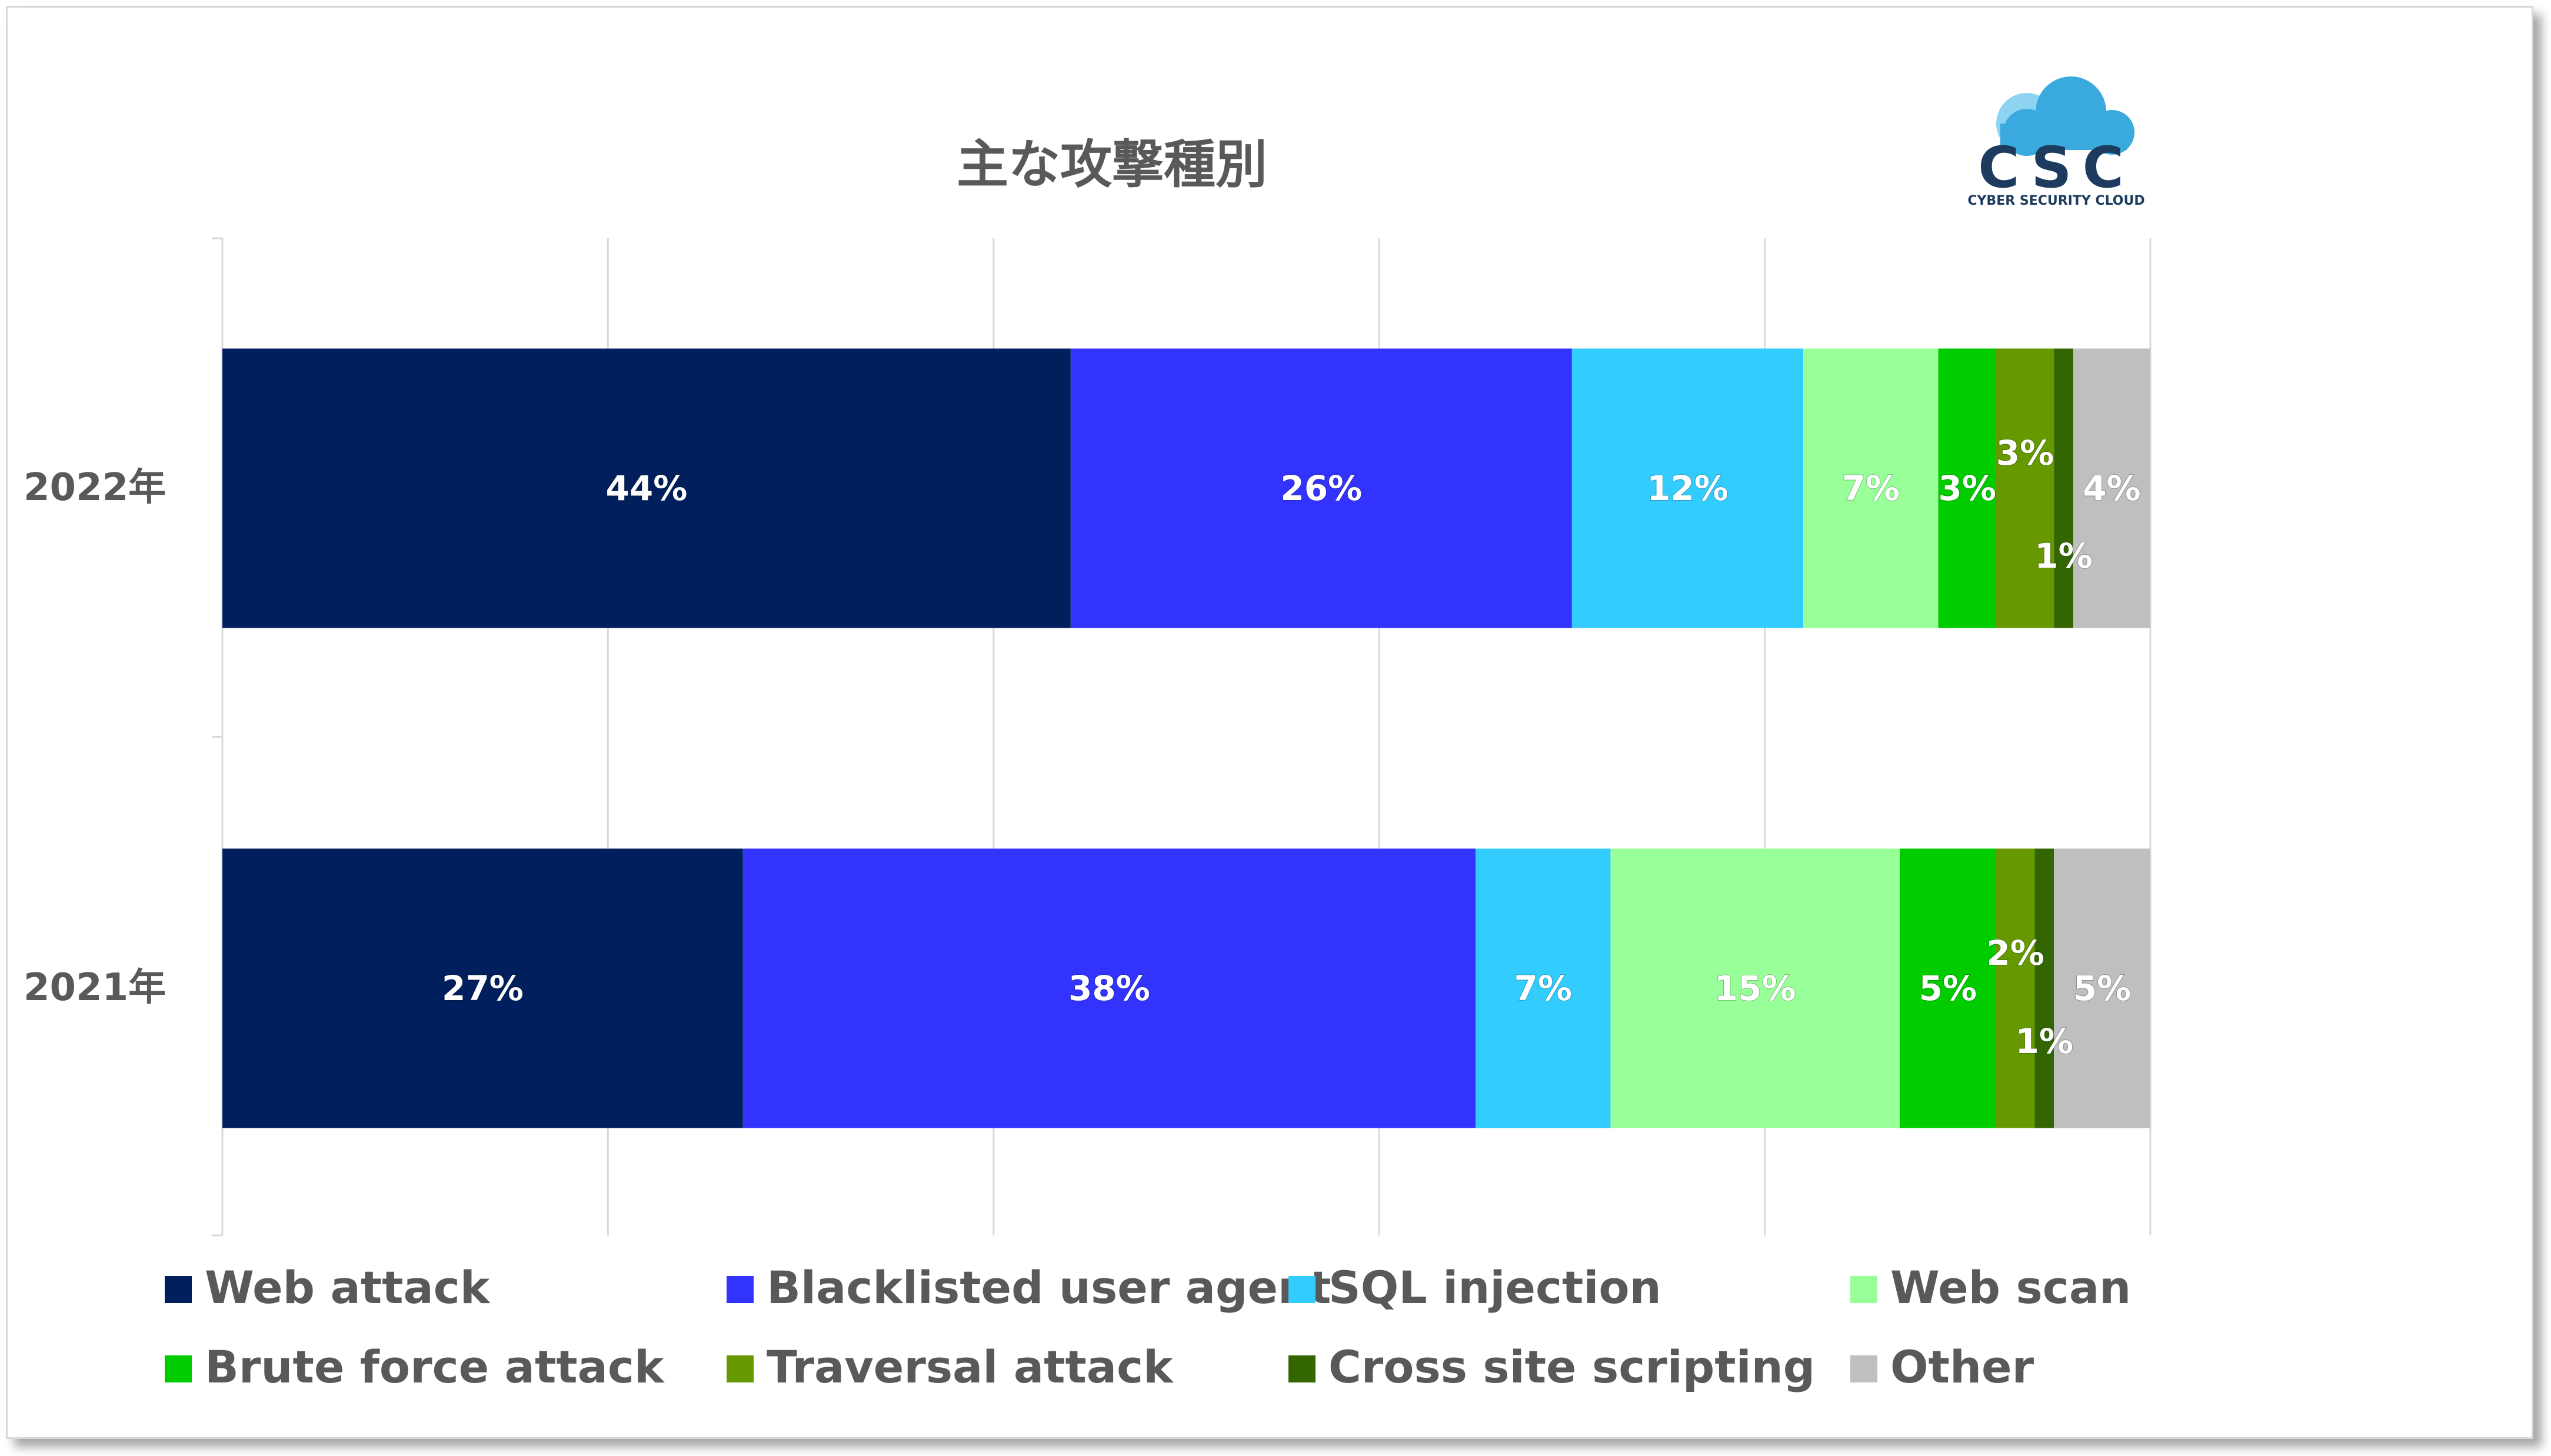  What do you see at coordinates (1494, 1287) in the screenshot?
I see `legend-label: SQL injection` at bounding box center [1494, 1287].